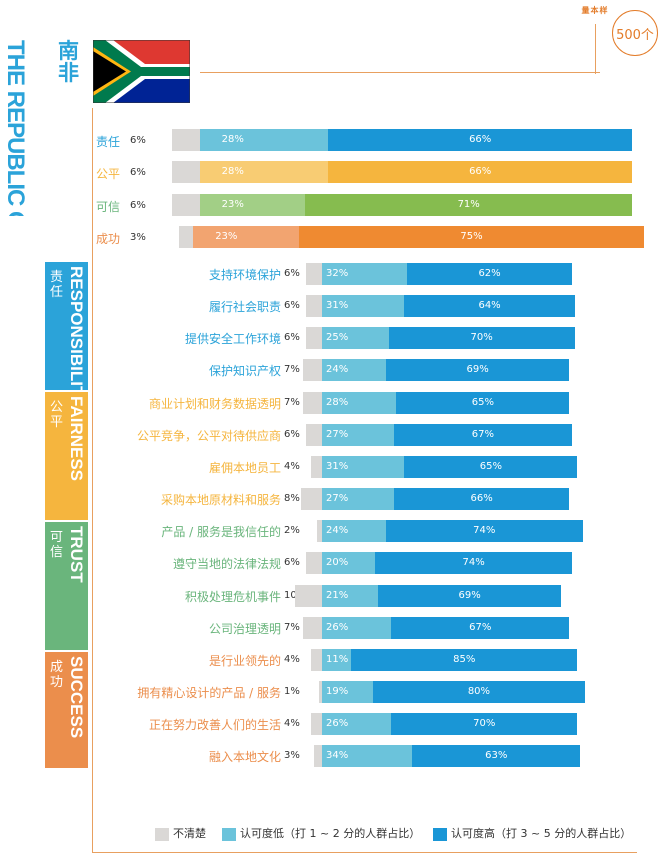  Describe the element at coordinates (400, 72) in the screenshot. I see `frame-line-top` at that location.